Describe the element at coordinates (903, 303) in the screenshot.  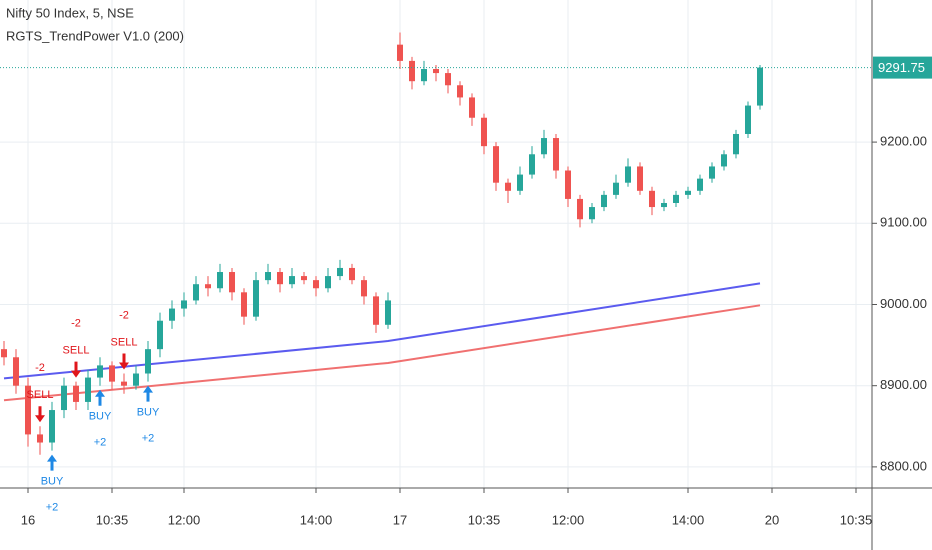
I see `y-tick-label: 9000.00` at that location.